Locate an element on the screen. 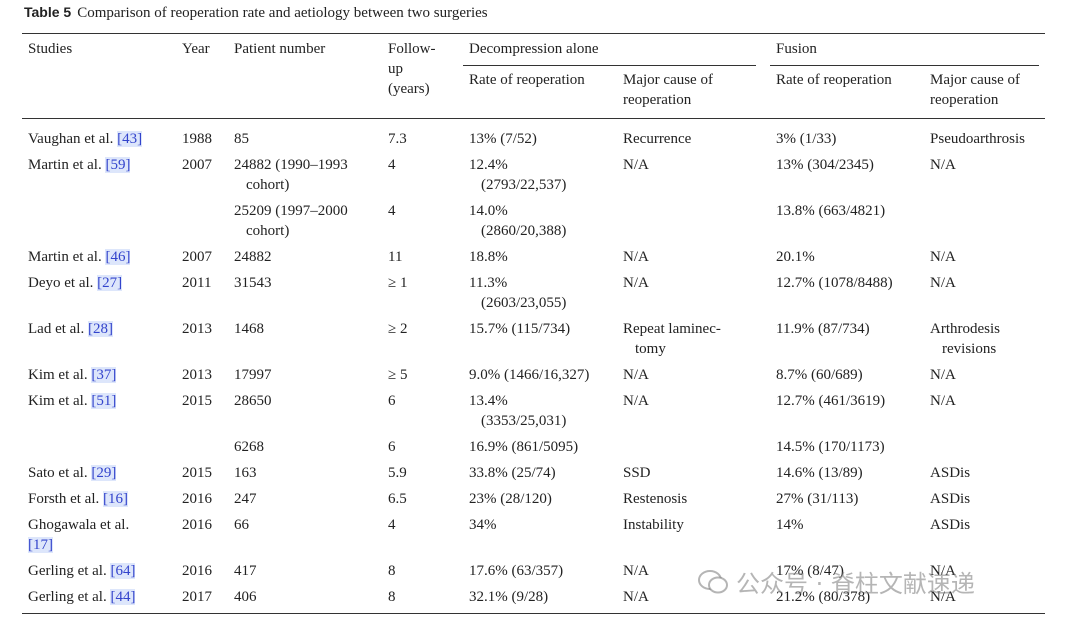 This screenshot has height=627, width=1080. cell: Martin et al. [59] is located at coordinates (99, 175).